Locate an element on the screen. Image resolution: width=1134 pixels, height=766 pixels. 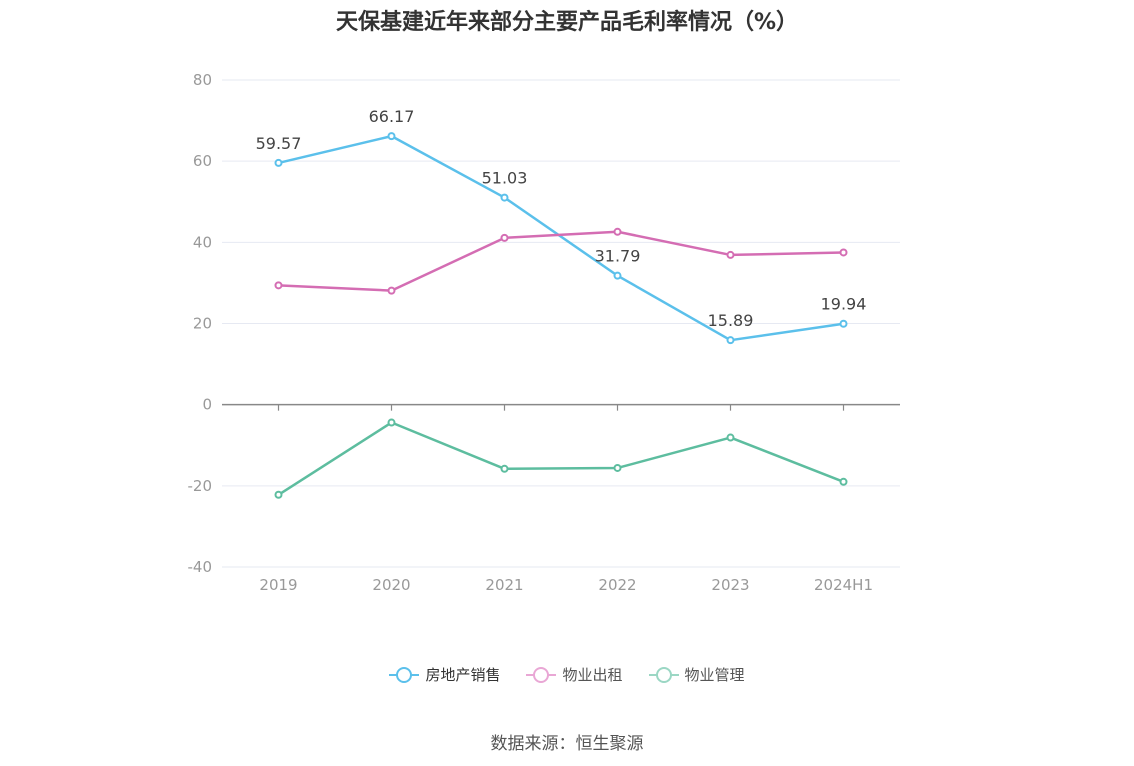
legend-item-property-rental: 物业出租 is located at coordinates (574, 674).